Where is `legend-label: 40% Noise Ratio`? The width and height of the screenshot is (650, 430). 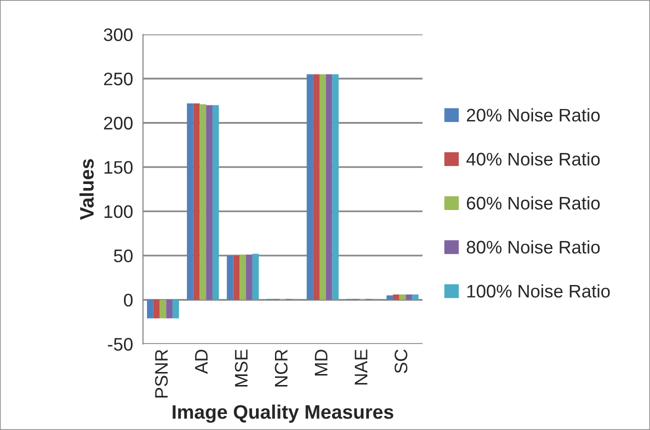
legend-label: 40% Noise Ratio is located at coordinates (533, 159).